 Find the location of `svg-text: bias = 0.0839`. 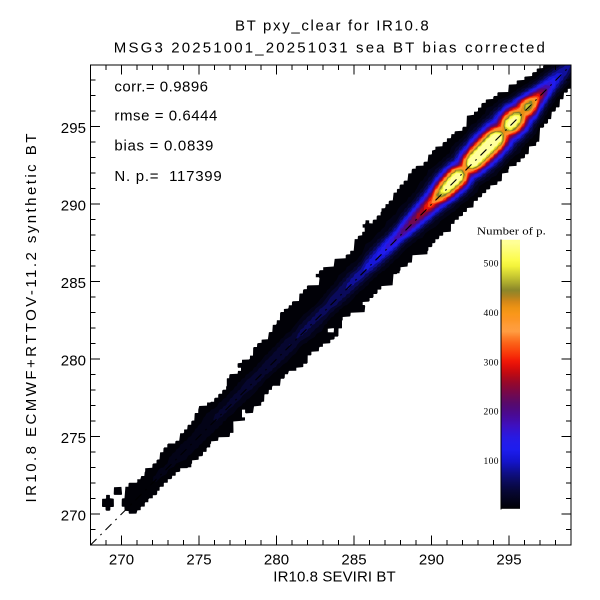

svg-text: bias = 0.0839 is located at coordinates (163, 146).